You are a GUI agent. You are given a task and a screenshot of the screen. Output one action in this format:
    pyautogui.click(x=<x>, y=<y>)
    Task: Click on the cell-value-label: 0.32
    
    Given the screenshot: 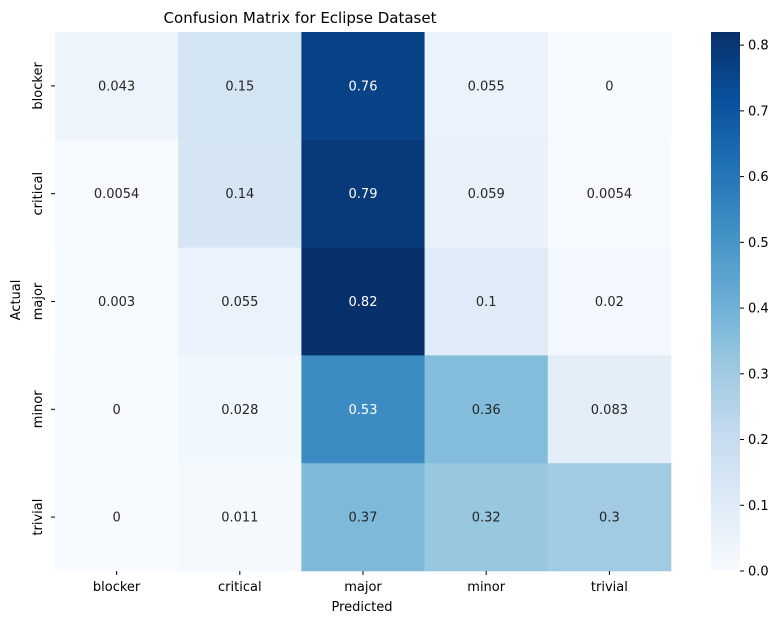 What is the action you would take?
    pyautogui.click(x=486, y=518)
    